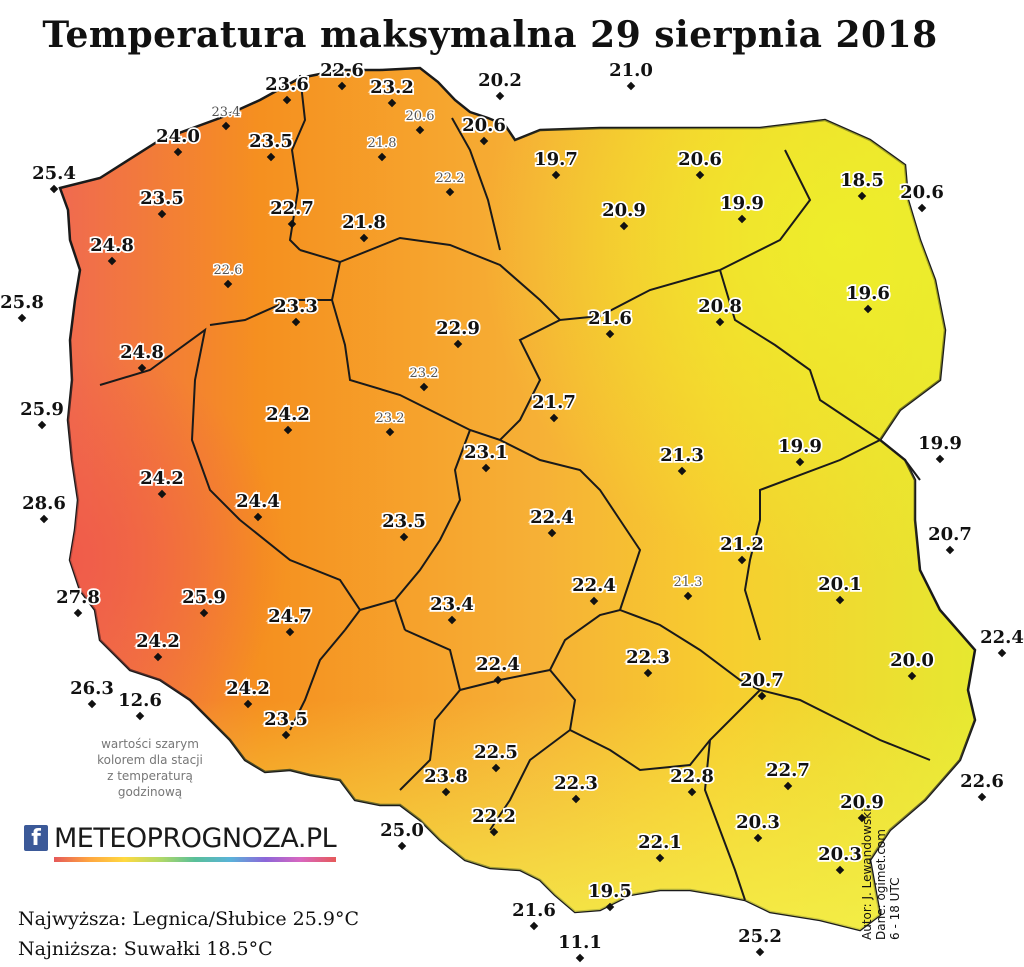 The image size is (1024, 967). What do you see at coordinates (576, 787) in the screenshot?
I see `station-marker: 22.3` at bounding box center [576, 787].